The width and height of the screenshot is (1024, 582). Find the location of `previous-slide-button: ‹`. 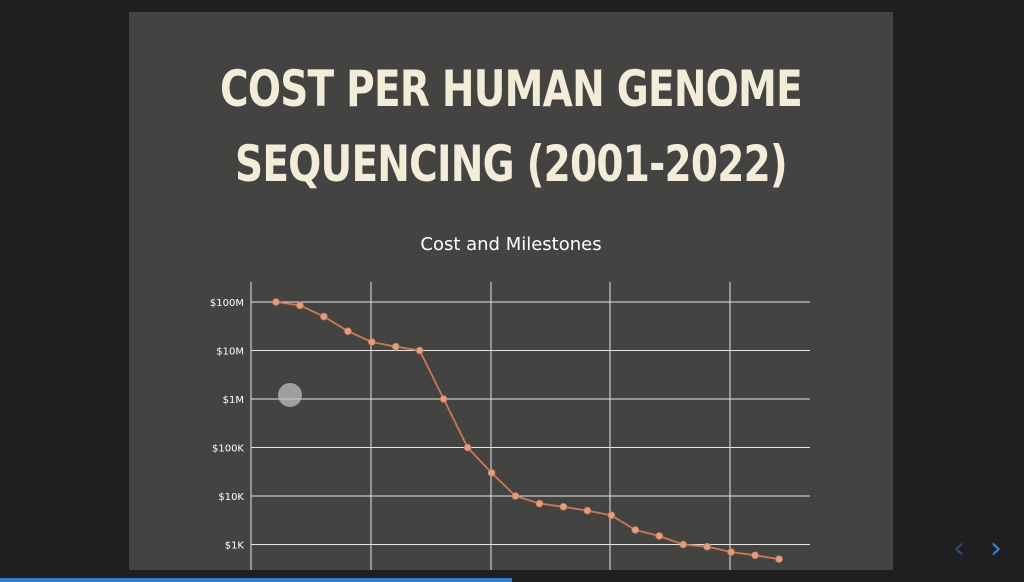

previous-slide-button: ‹ is located at coordinates (959, 549).